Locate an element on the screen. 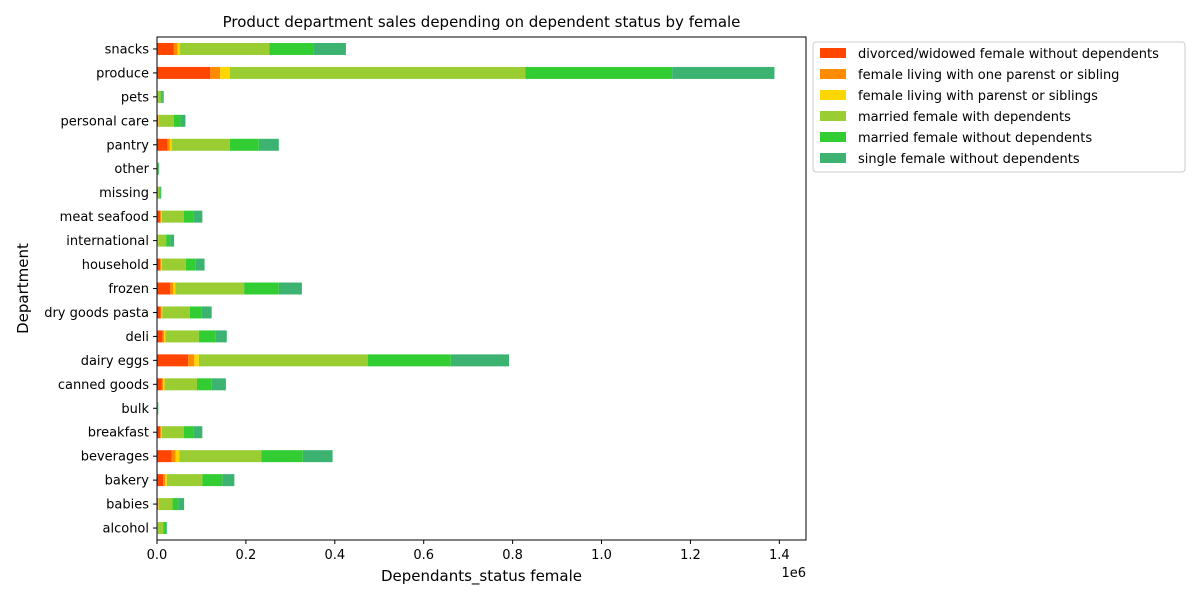 Image resolution: width=1200 pixels, height=600 pixels. bar-household-married-female-with-dependents is located at coordinates (173, 264).